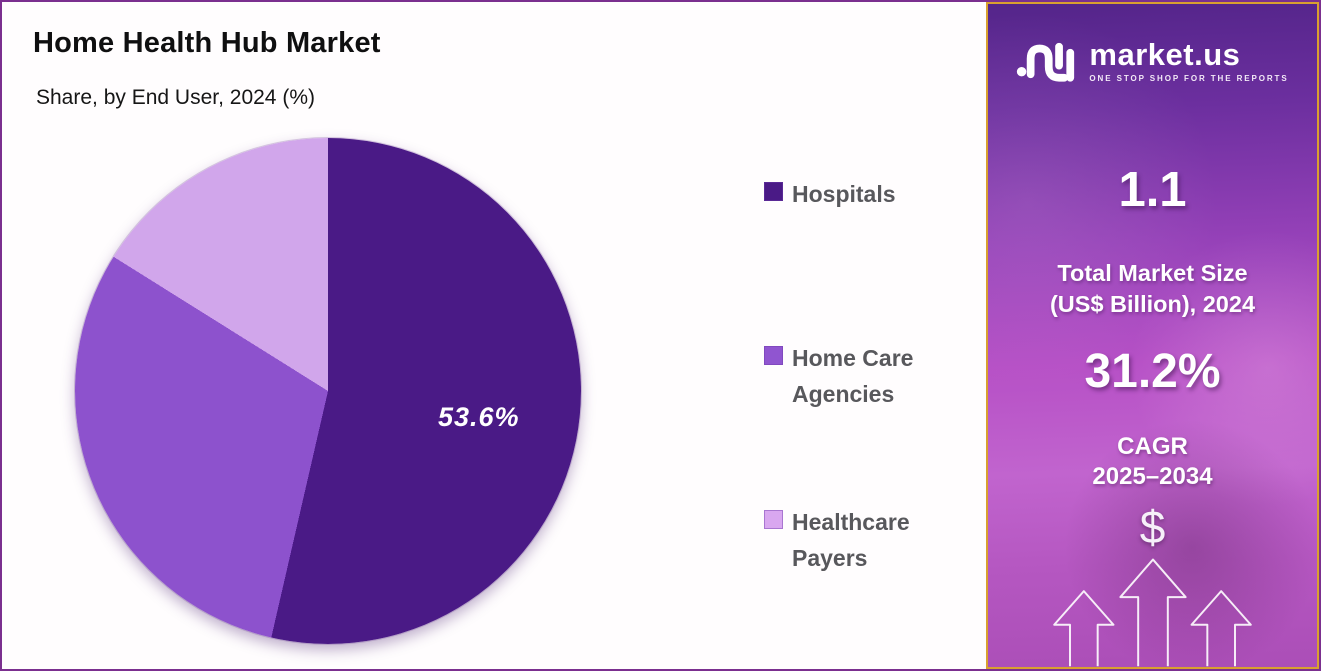 The width and height of the screenshot is (1321, 671). I want to click on total-market-size-label-line1: Total Market Size, so click(1152, 273).